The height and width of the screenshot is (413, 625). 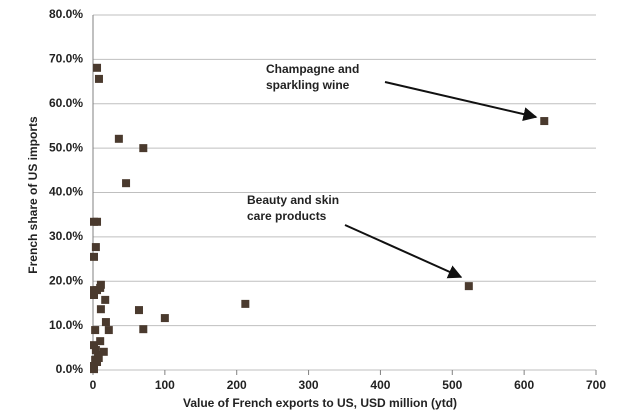 I want to click on x-tick-label: 400, so click(x=380, y=385).